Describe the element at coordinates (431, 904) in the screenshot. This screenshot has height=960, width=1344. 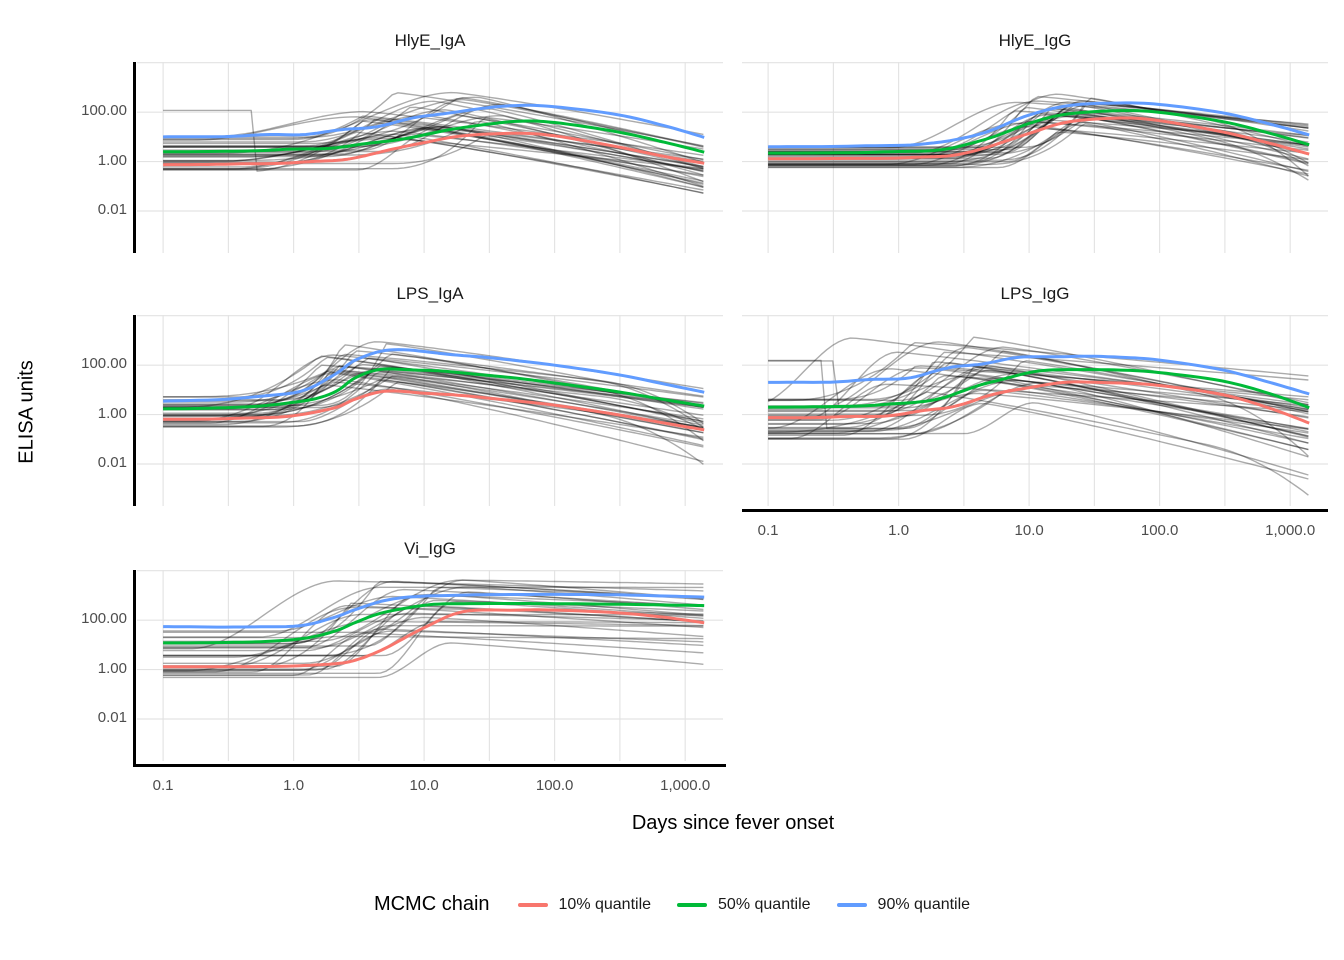
I see `legend-title: MCMC chain` at that location.